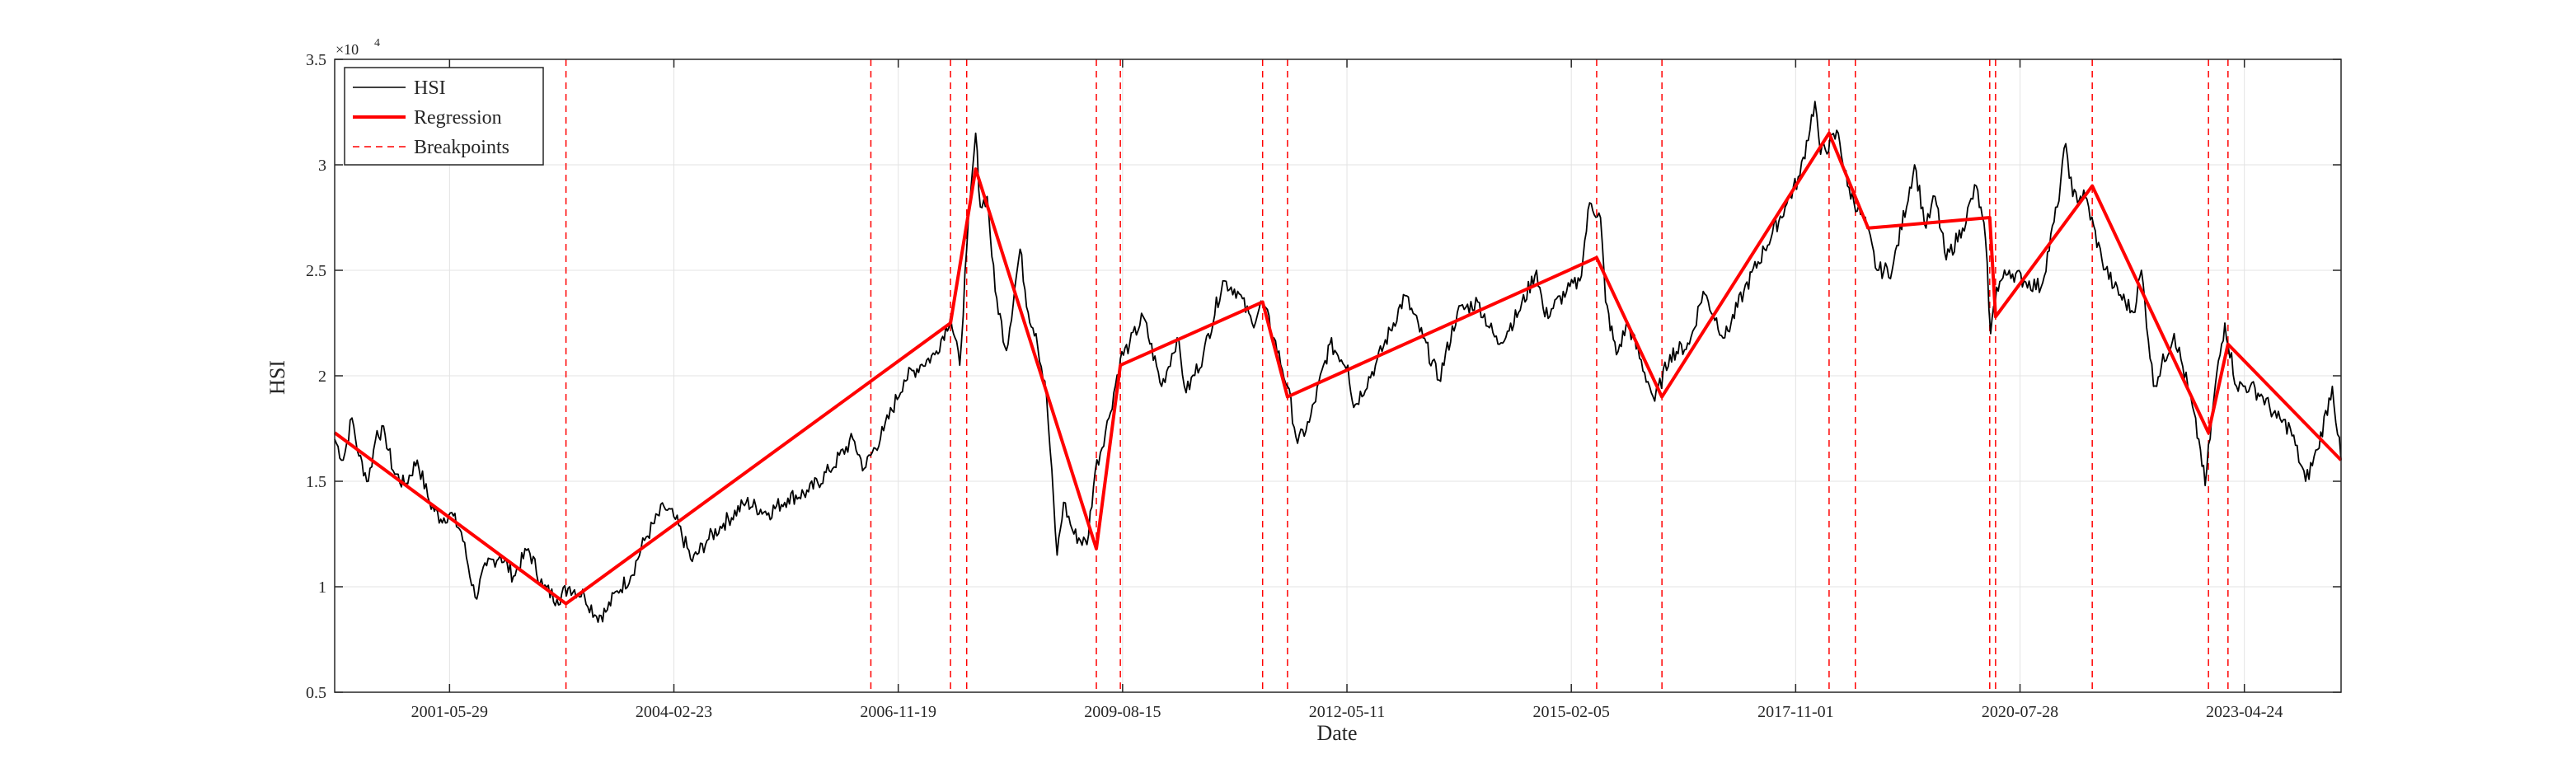 The image size is (2576, 773). What do you see at coordinates (462, 147) in the screenshot?
I see `legend-label-breakpoints: Breakpoints` at bounding box center [462, 147].